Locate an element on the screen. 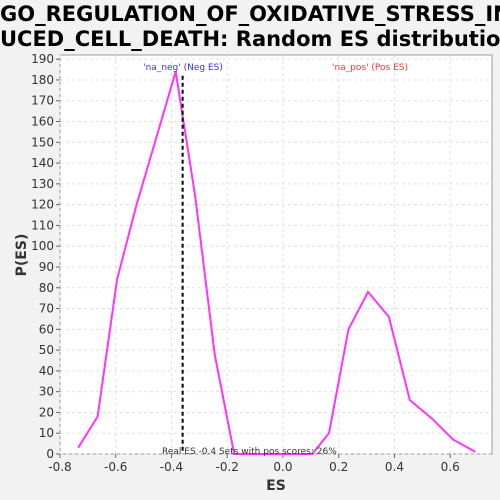 The height and width of the screenshot is (500, 500). y-tick-label: 70 is located at coordinates (46, 309).